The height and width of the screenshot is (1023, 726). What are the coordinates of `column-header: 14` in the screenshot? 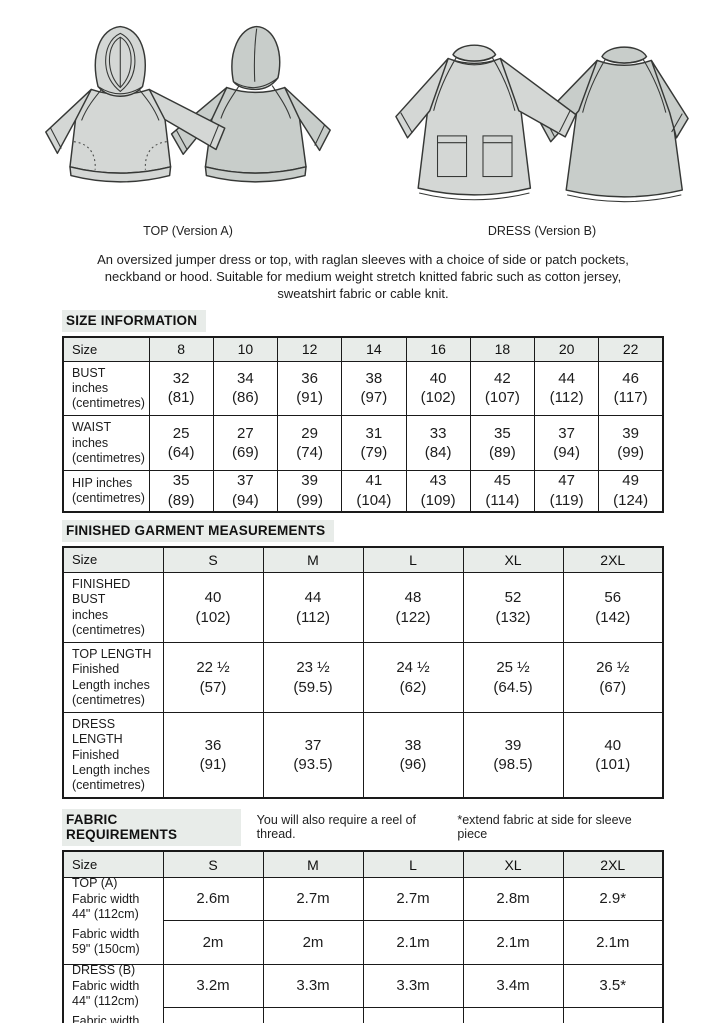 It's located at (374, 349).